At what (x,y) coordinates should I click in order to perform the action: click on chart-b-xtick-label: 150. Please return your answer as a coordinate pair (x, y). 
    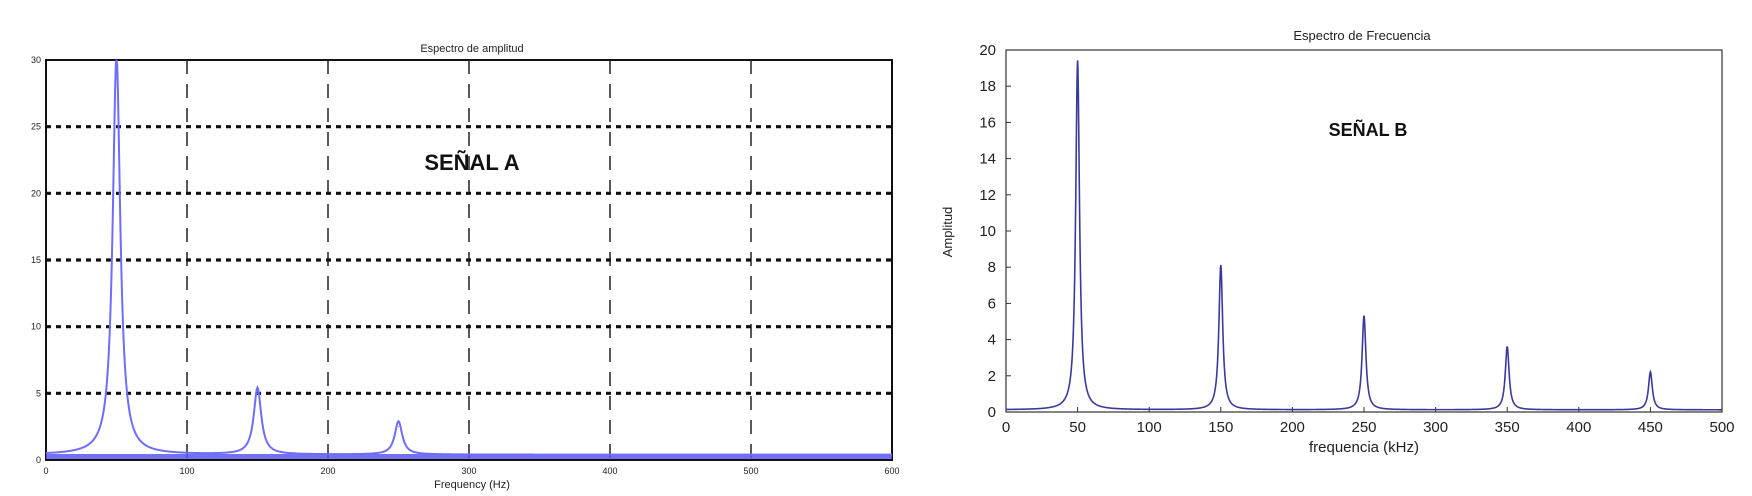
    Looking at the image, I should click on (1220, 427).